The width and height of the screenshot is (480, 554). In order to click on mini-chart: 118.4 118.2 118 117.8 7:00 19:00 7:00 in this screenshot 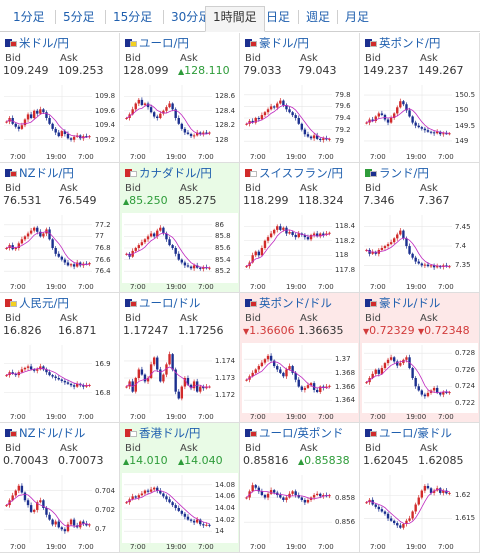, I will do `click(300, 252)`.